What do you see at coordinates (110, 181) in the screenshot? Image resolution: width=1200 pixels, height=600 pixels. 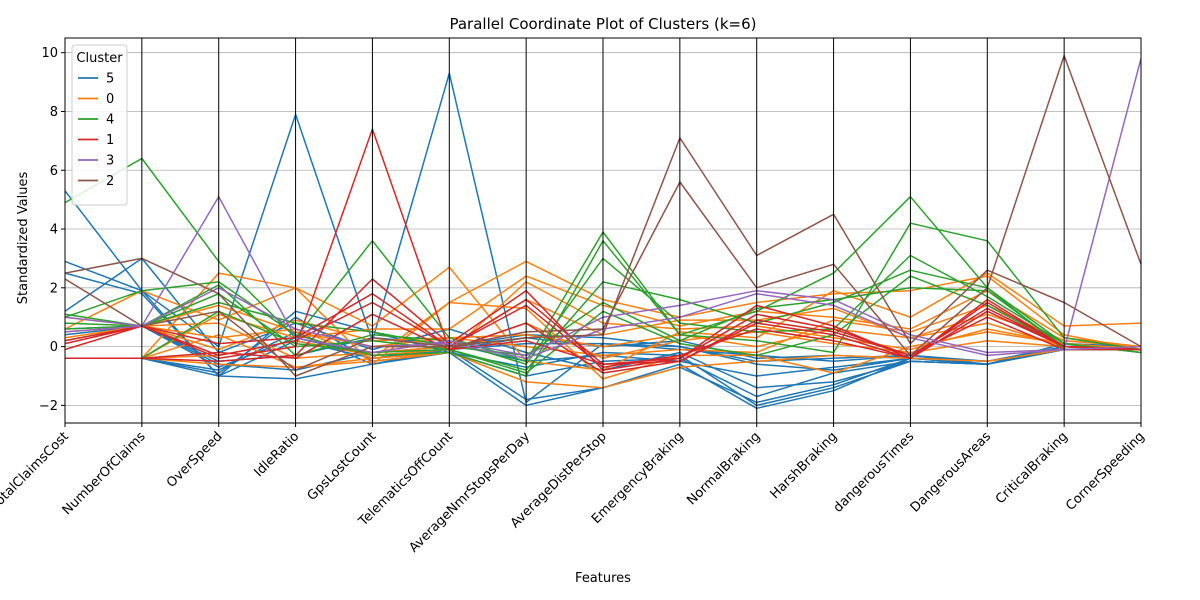 I see `legend-label-cluster-2: 2` at bounding box center [110, 181].